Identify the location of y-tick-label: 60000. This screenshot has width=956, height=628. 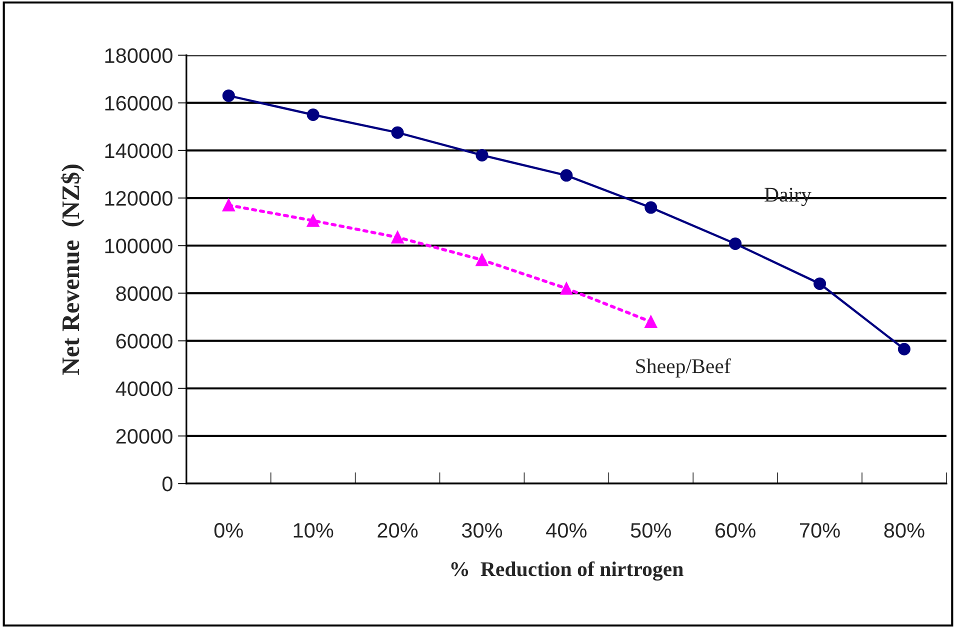
(144, 341).